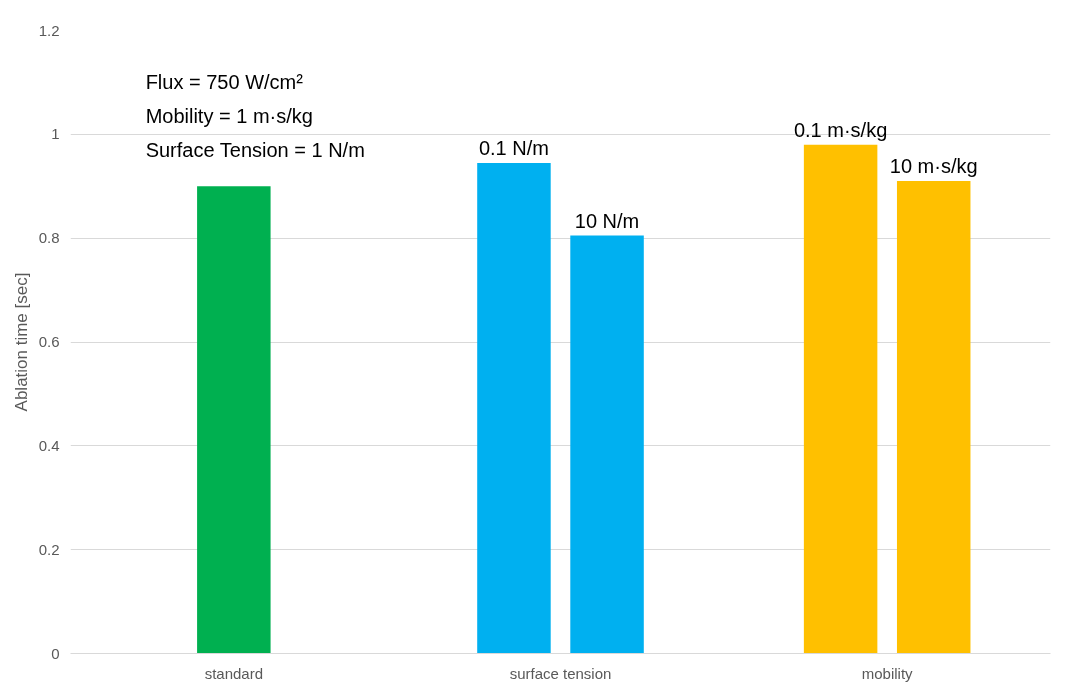 The height and width of the screenshot is (689, 1075). Describe the element at coordinates (224, 81) in the screenshot. I see `annotation: Flux = 750 W/cm²` at that location.